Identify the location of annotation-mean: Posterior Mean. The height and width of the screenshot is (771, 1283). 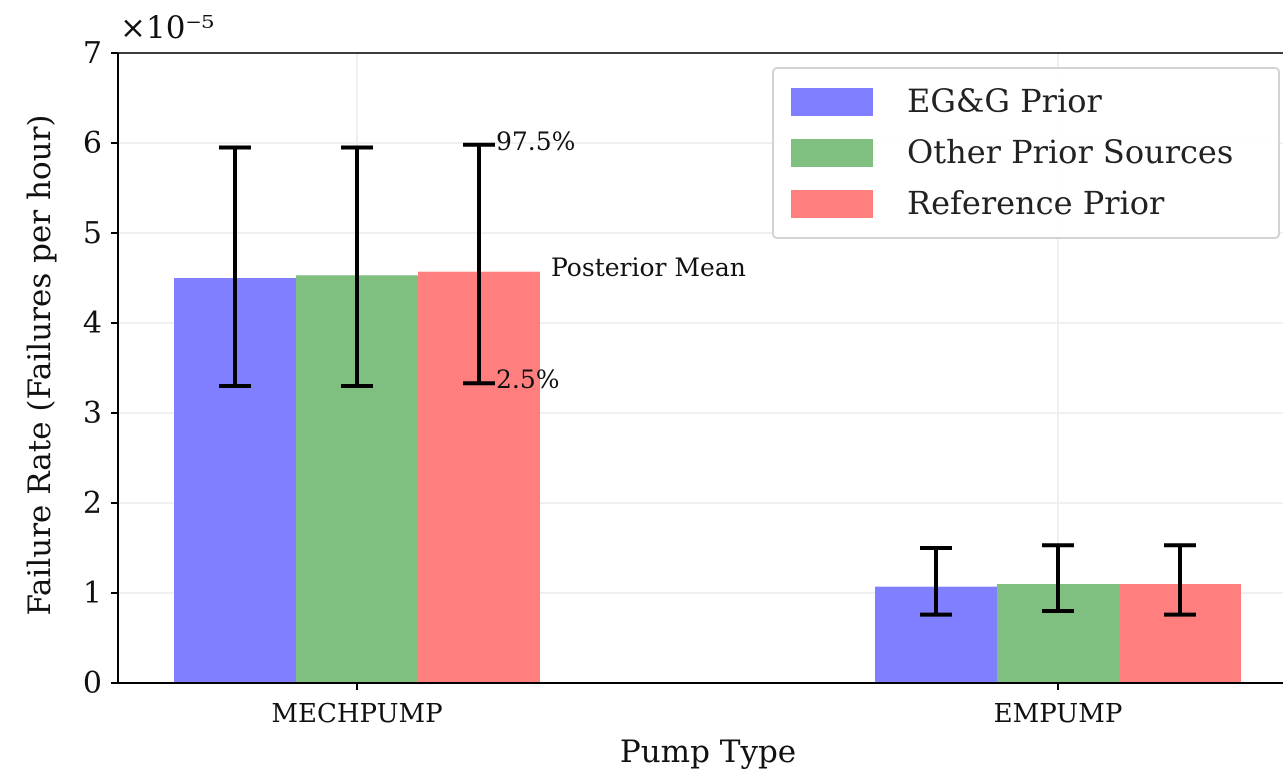
(648, 267).